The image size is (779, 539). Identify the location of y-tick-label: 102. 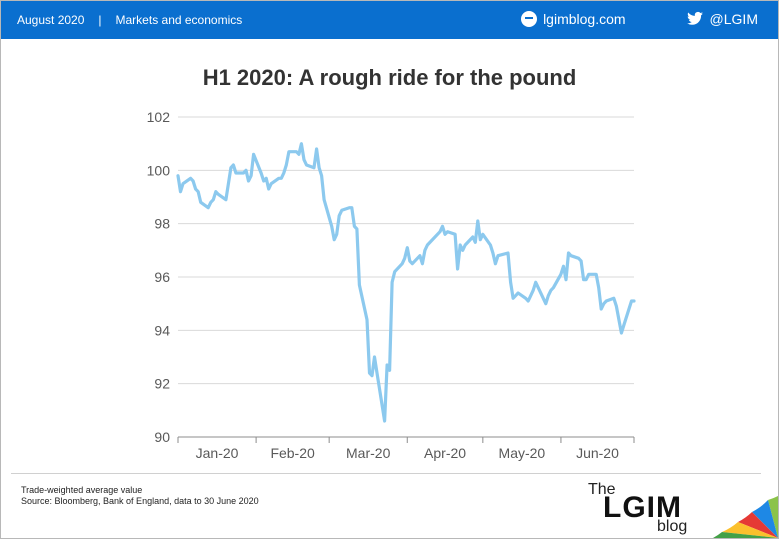
(159, 117).